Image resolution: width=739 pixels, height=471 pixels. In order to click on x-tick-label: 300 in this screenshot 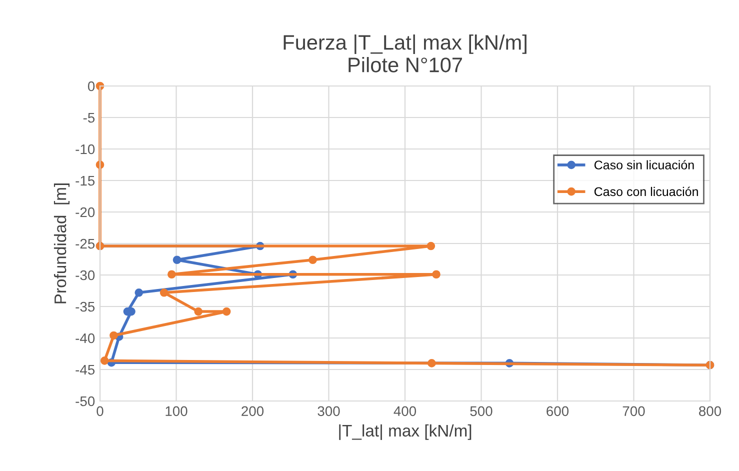, I will do `click(329, 411)`.